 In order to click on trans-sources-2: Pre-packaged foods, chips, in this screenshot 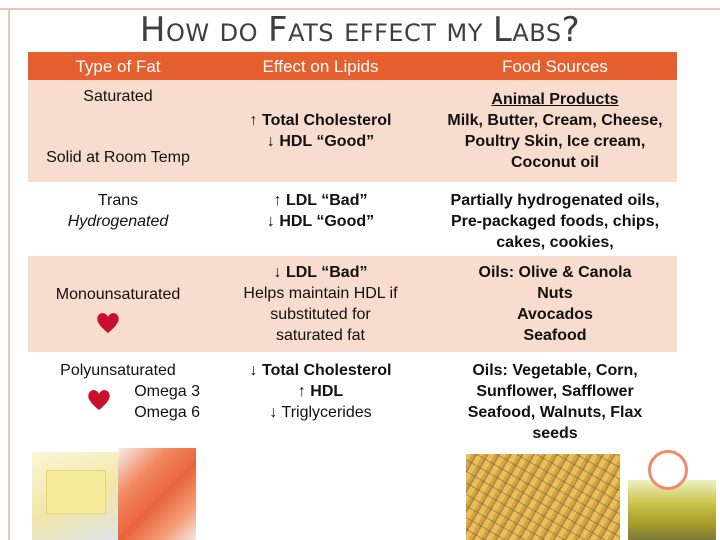, I will do `click(555, 221)`.